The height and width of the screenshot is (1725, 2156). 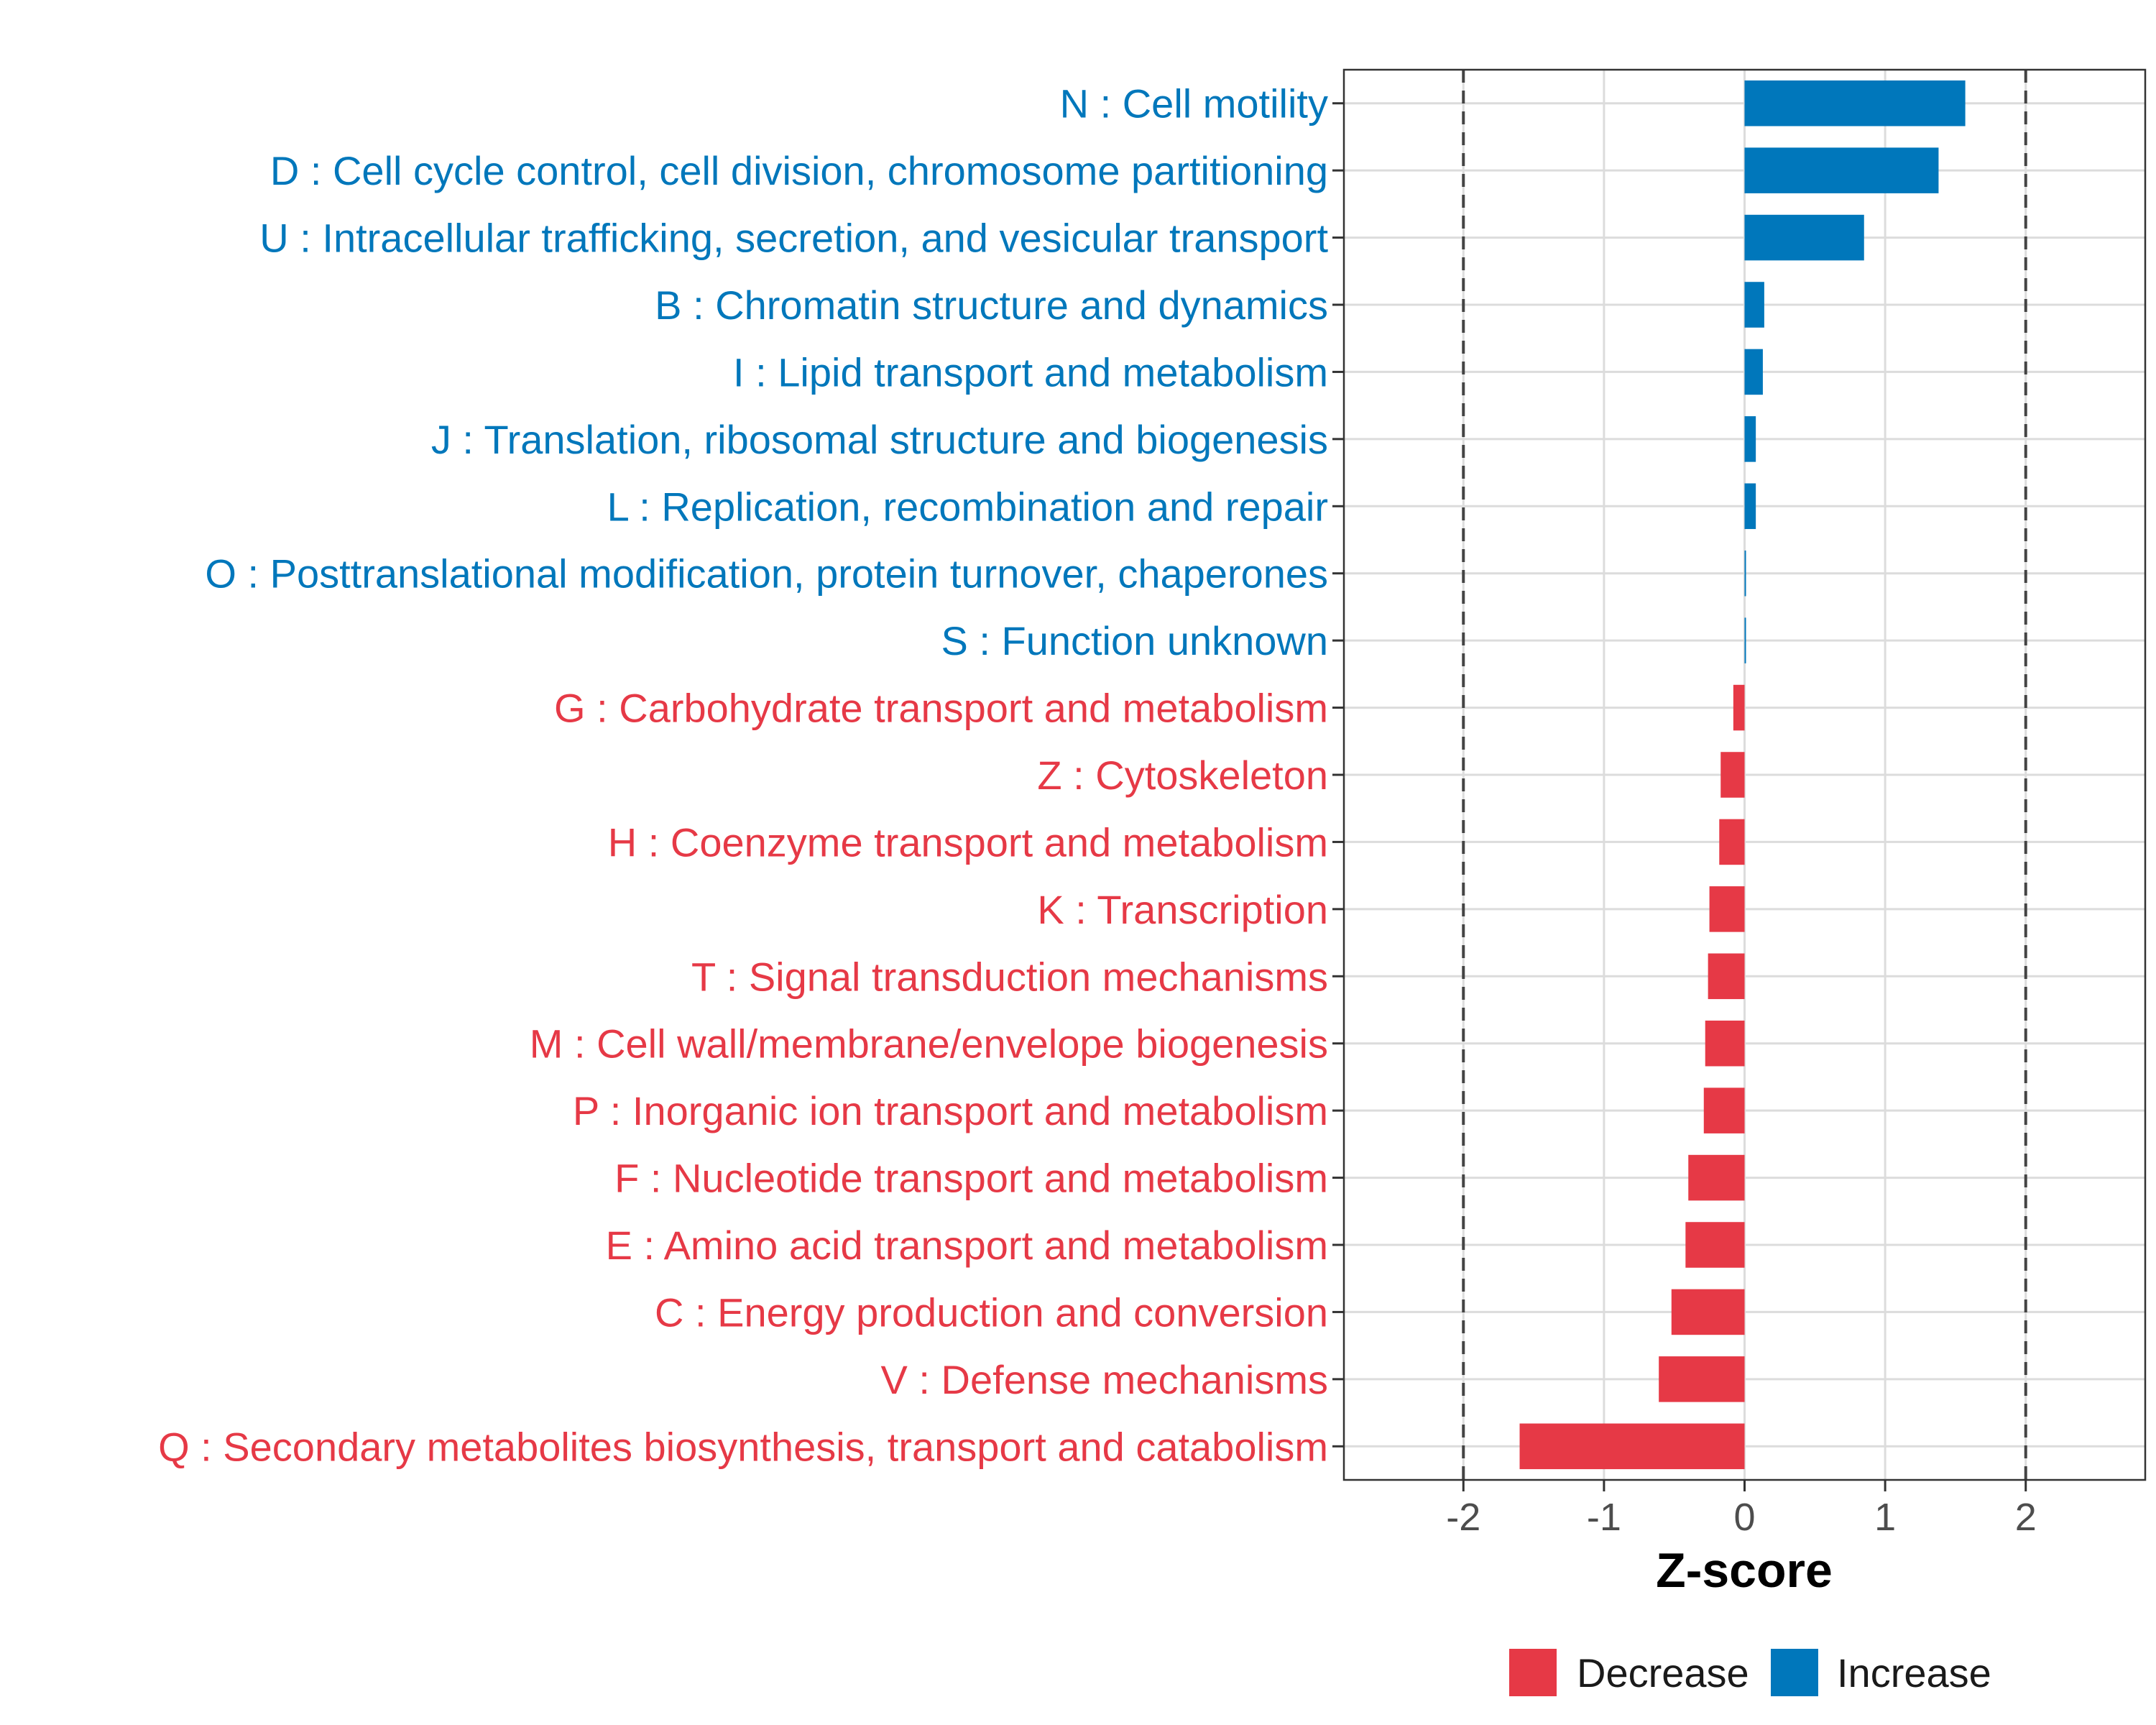 I want to click on bar-e, so click(x=1715, y=1245).